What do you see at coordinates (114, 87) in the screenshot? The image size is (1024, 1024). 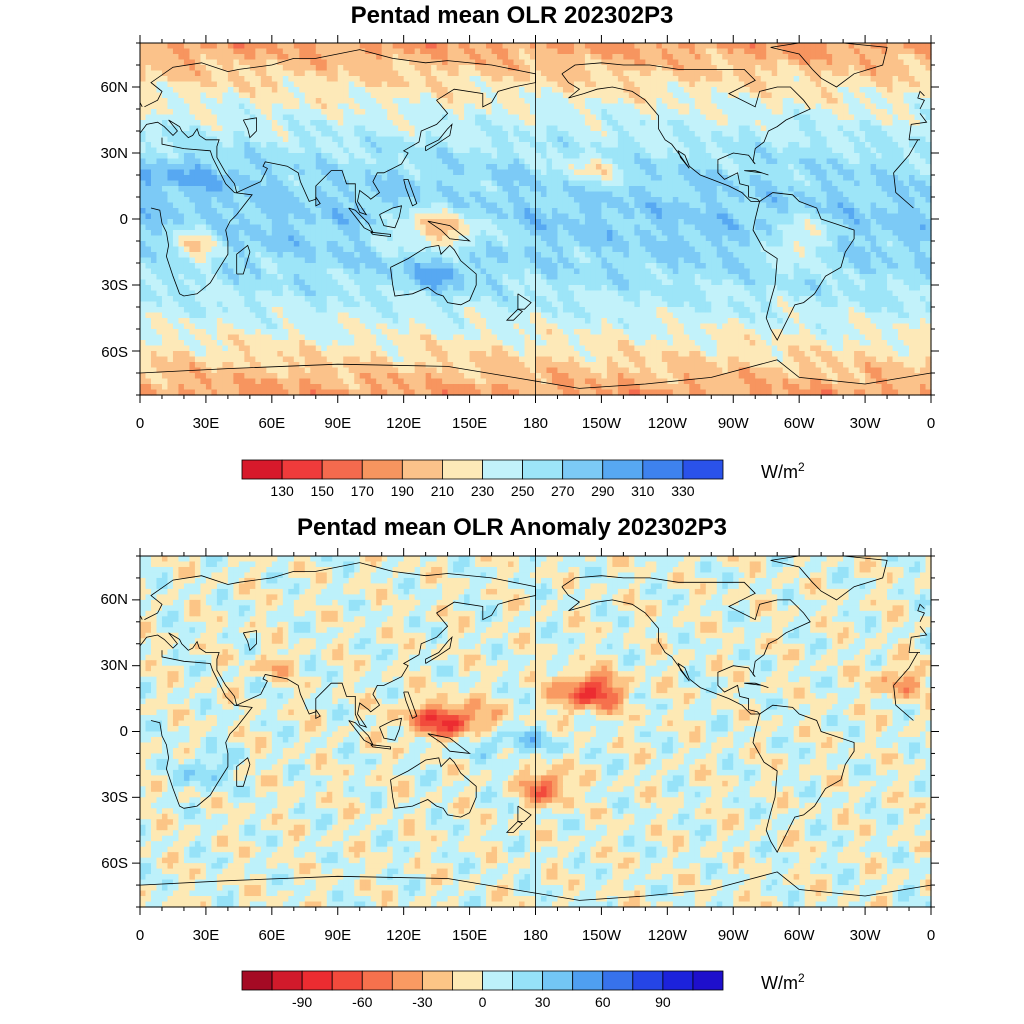 I see `lat-tick-label: 60N` at bounding box center [114, 87].